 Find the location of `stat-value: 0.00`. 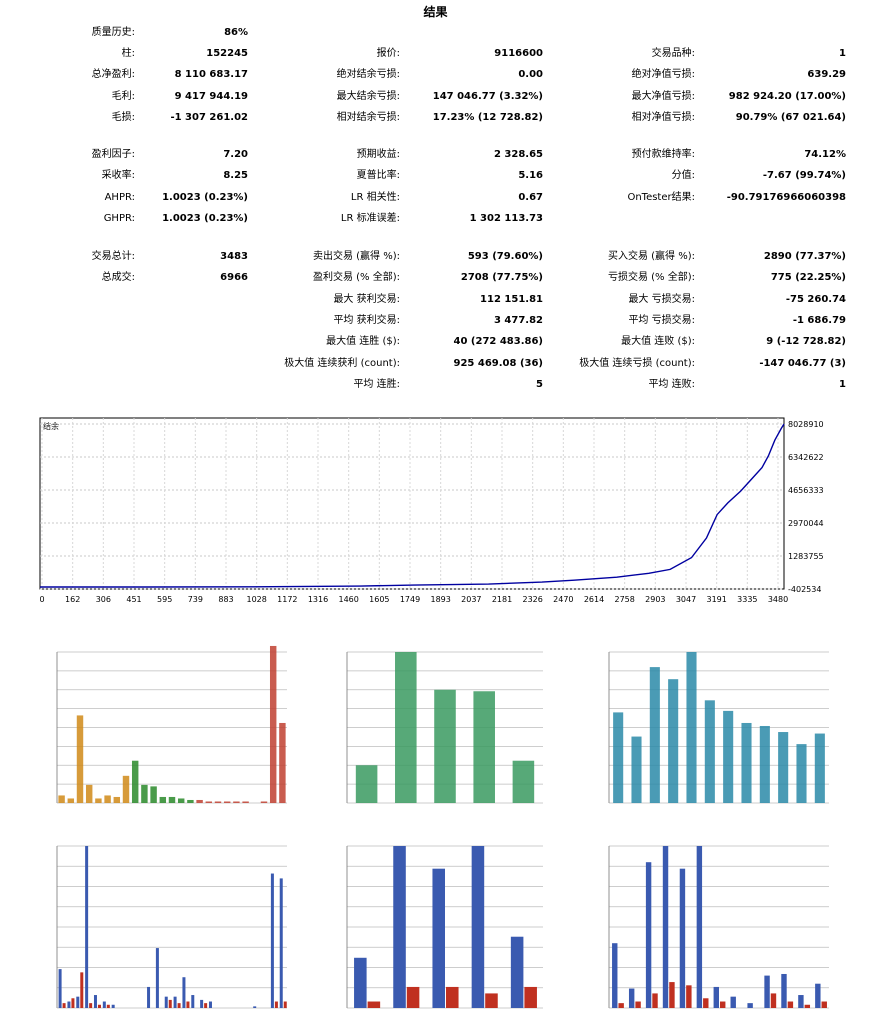

stat-value: 0.00 is located at coordinates (530, 74).